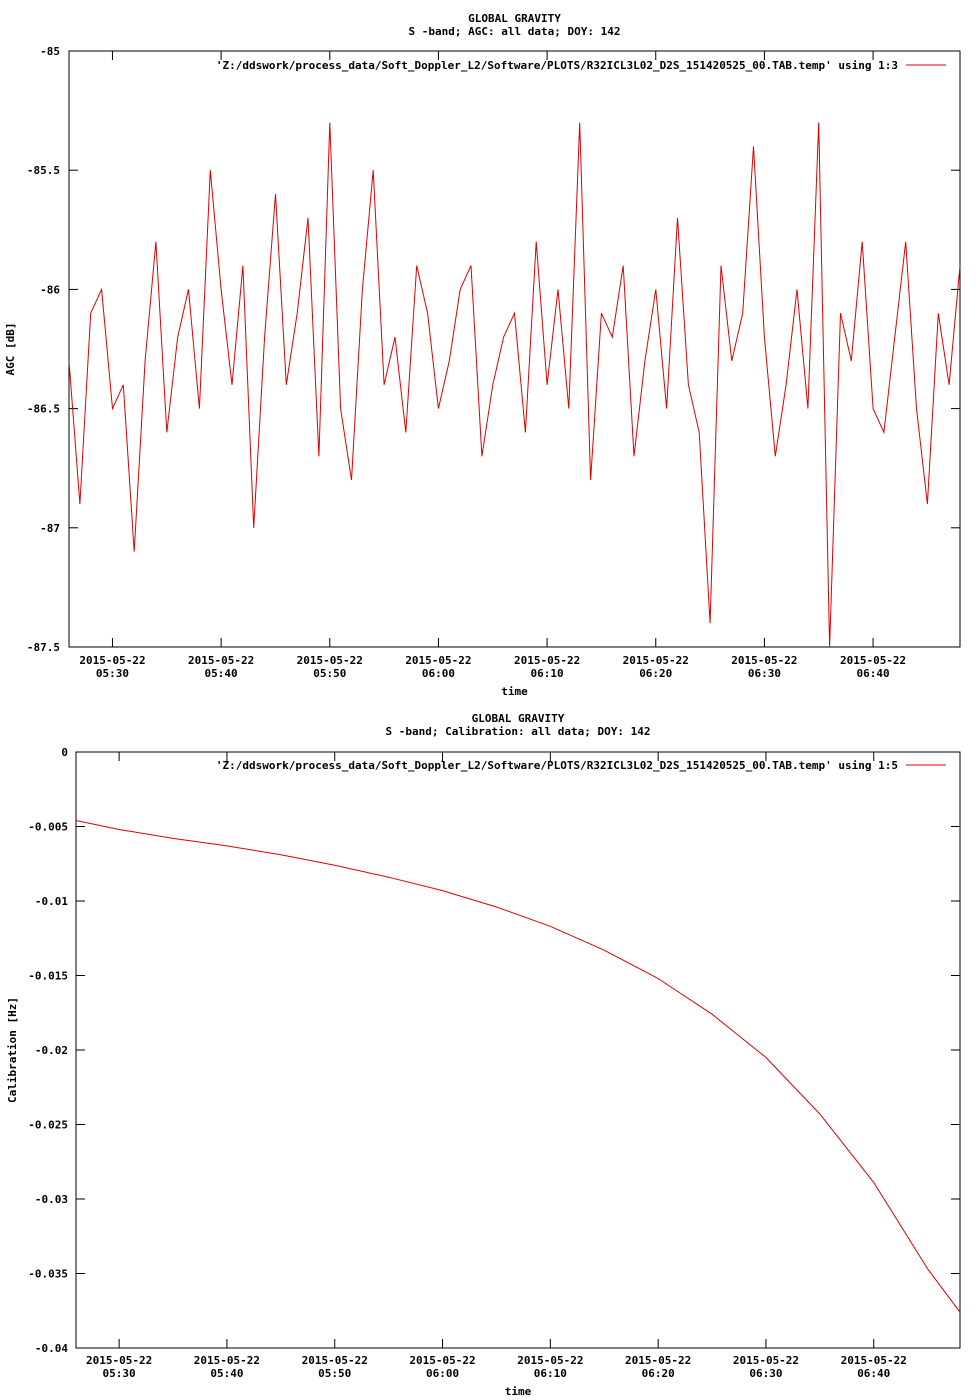  Describe the element at coordinates (48, 1274) in the screenshot. I see `y-tick-label: -0.035` at that location.